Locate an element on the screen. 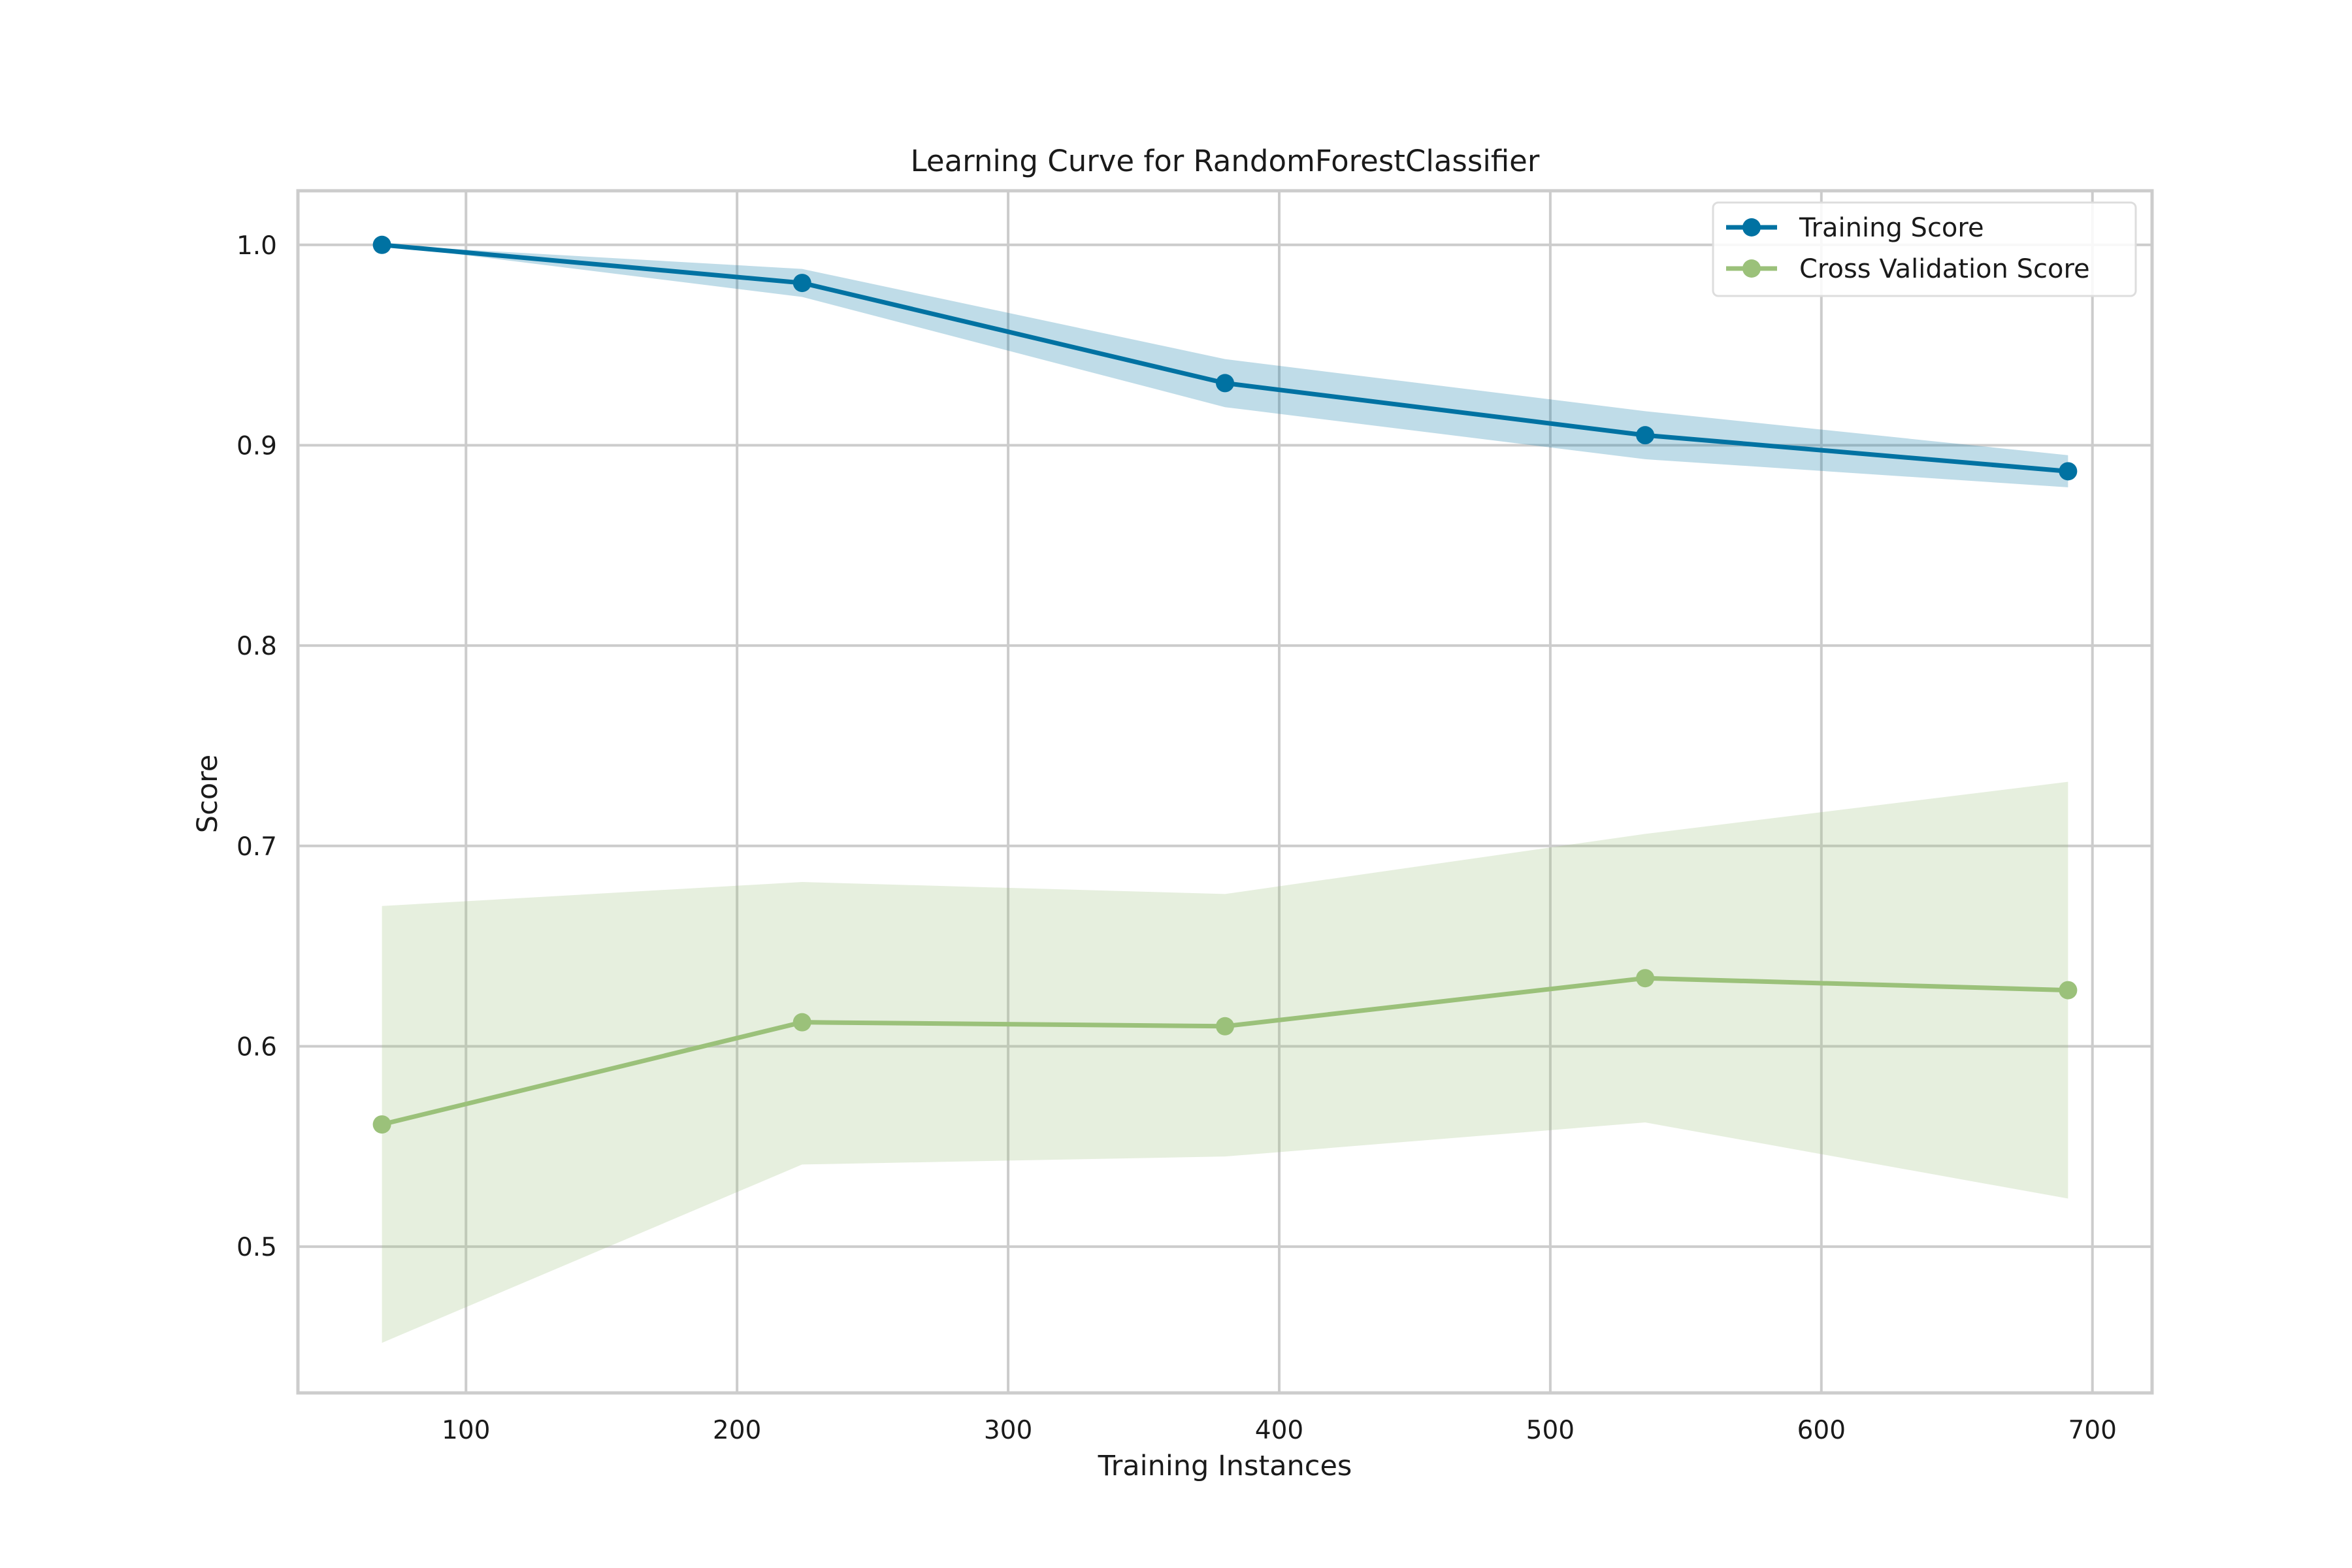 The width and height of the screenshot is (2352, 1568). y-tick-label: 0.9 is located at coordinates (257, 446).